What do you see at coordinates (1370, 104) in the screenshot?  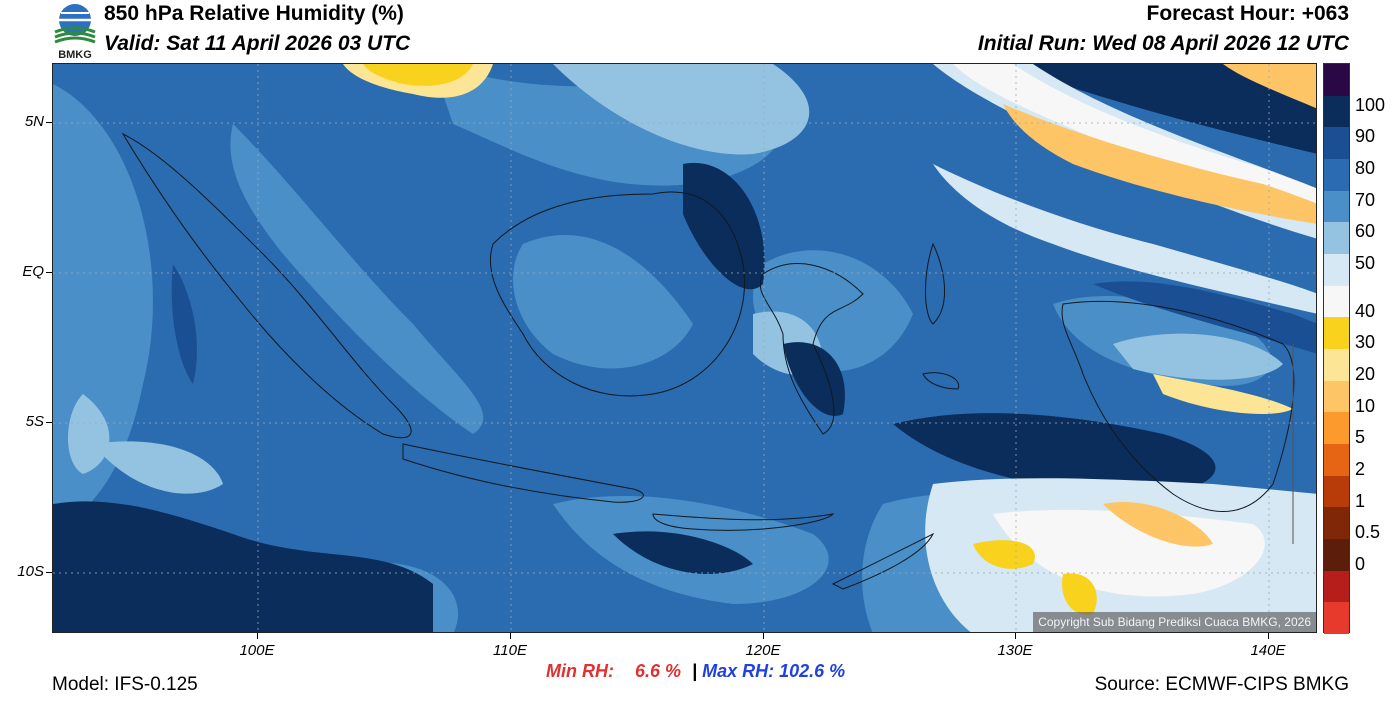 I see `colorbar-label: 100` at bounding box center [1370, 104].